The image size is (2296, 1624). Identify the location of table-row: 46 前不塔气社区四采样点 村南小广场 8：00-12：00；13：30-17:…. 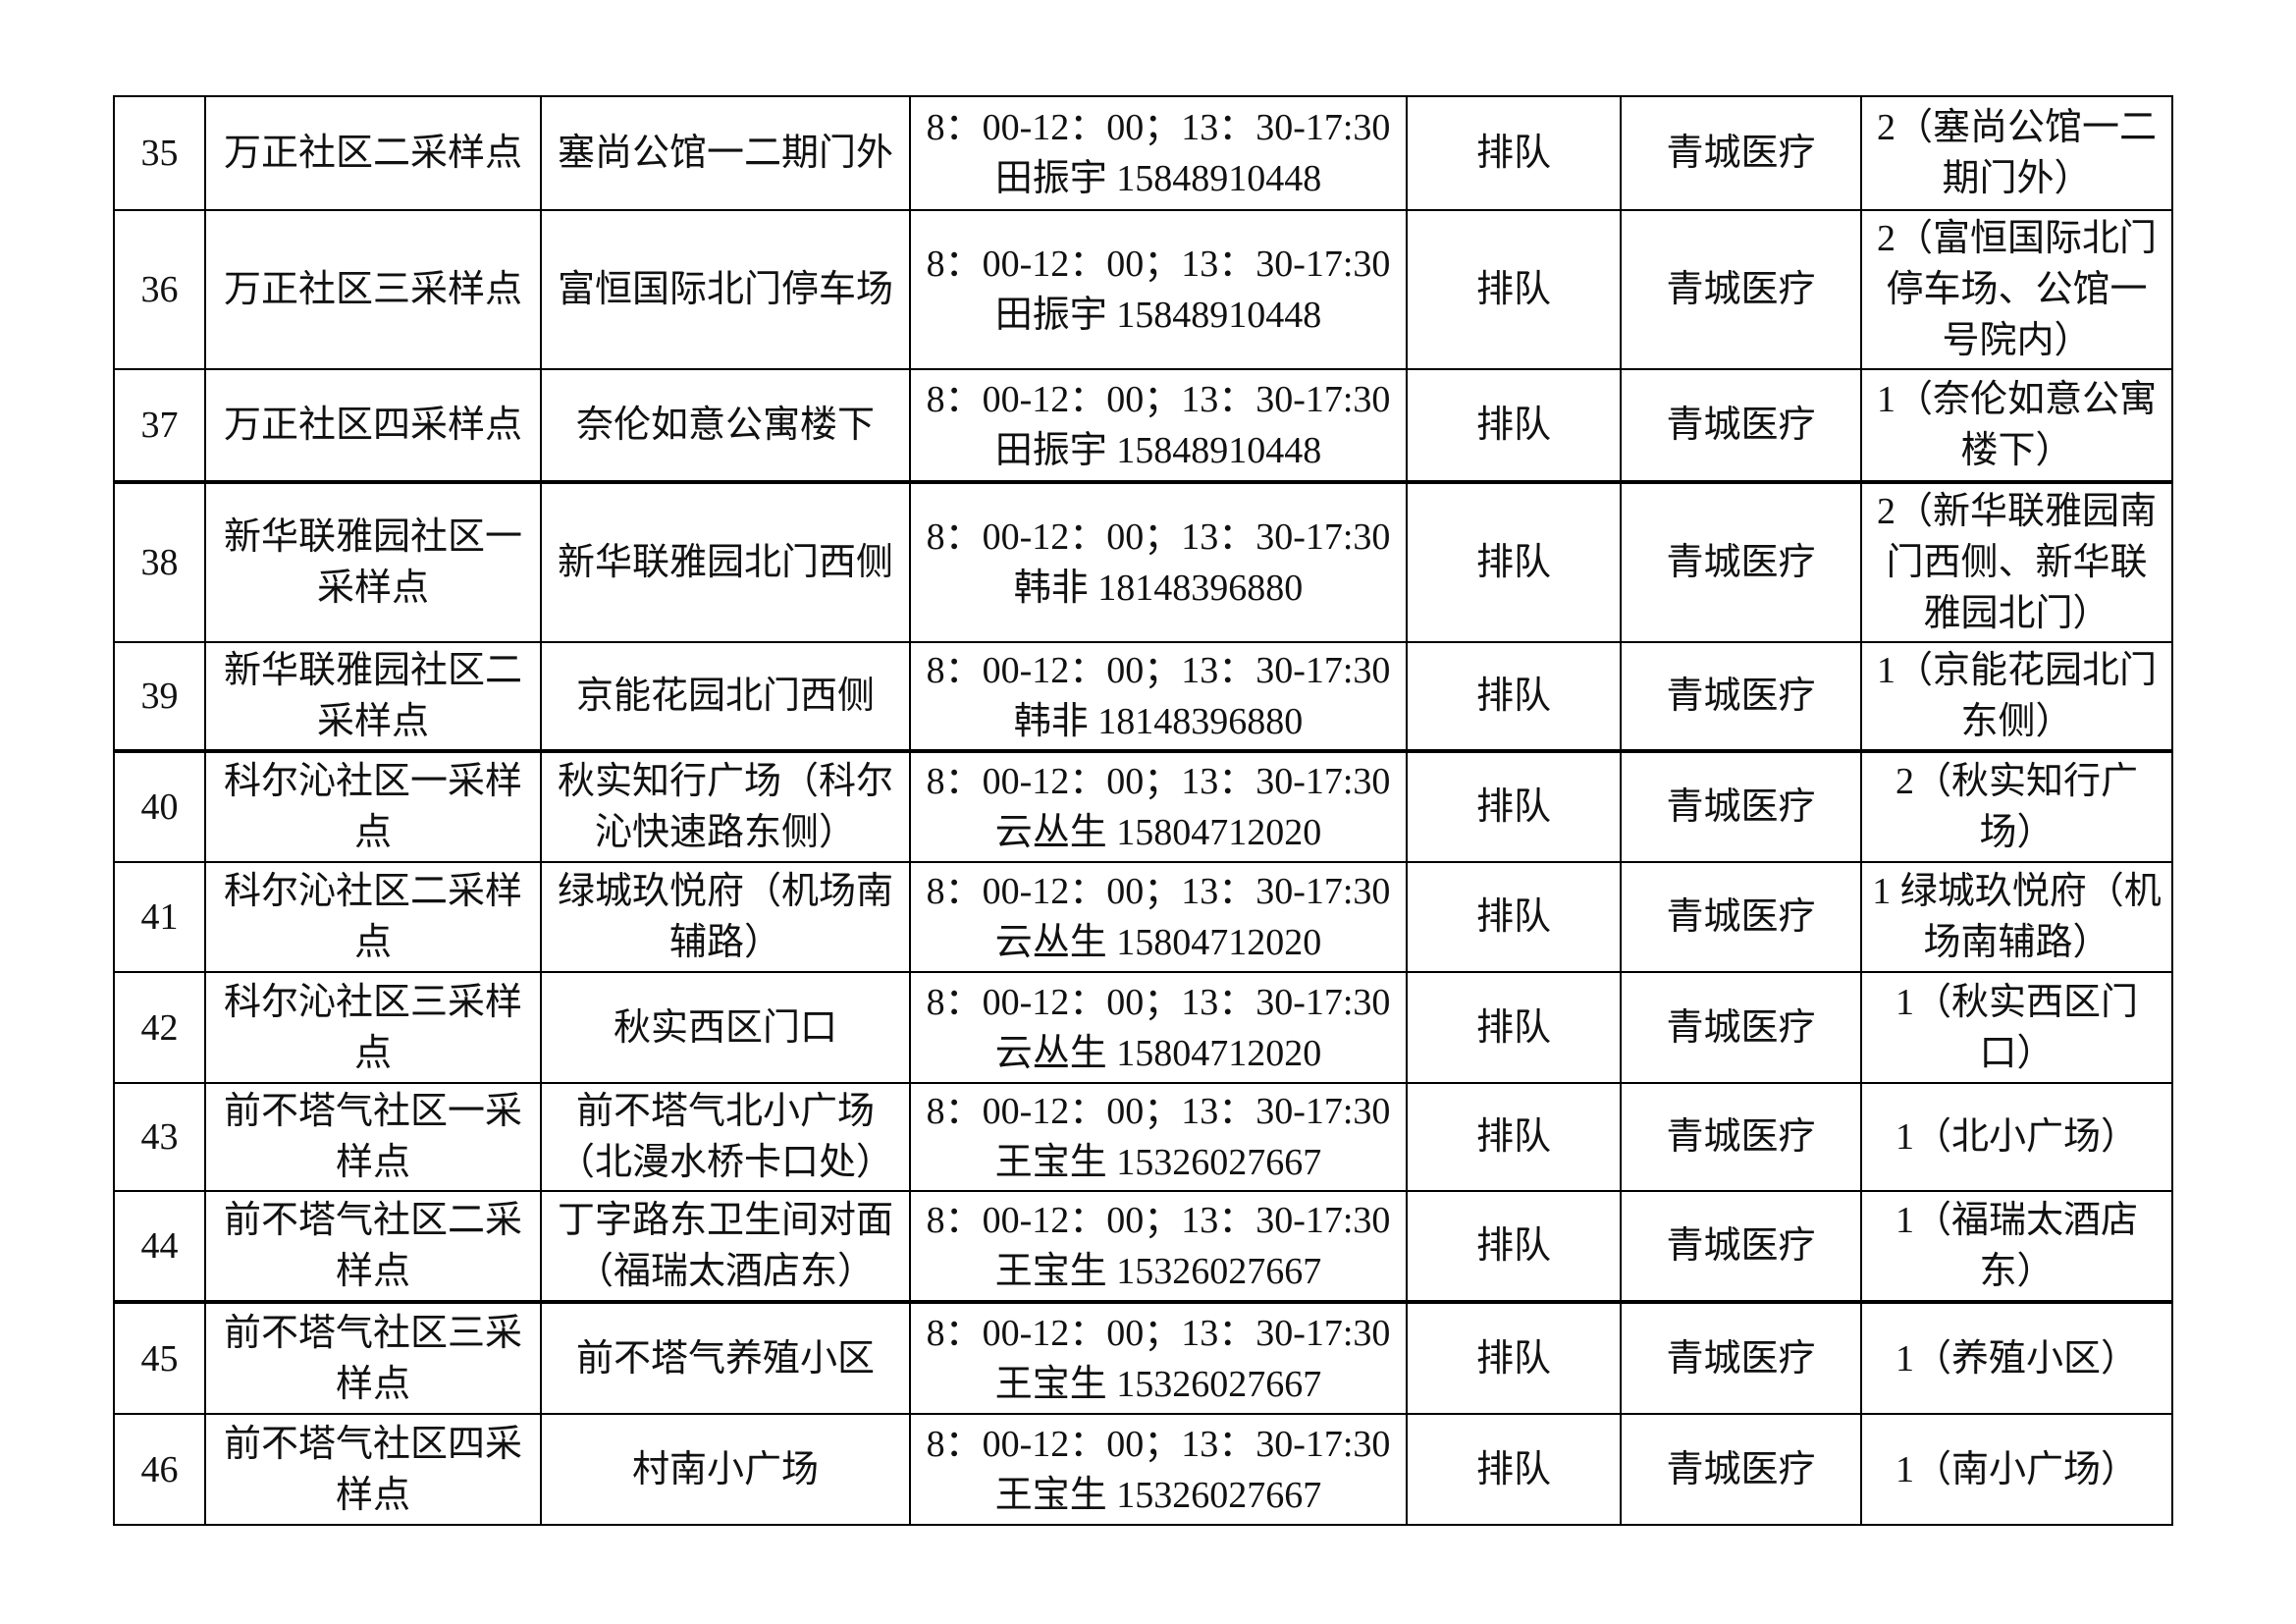
(1143, 1469).